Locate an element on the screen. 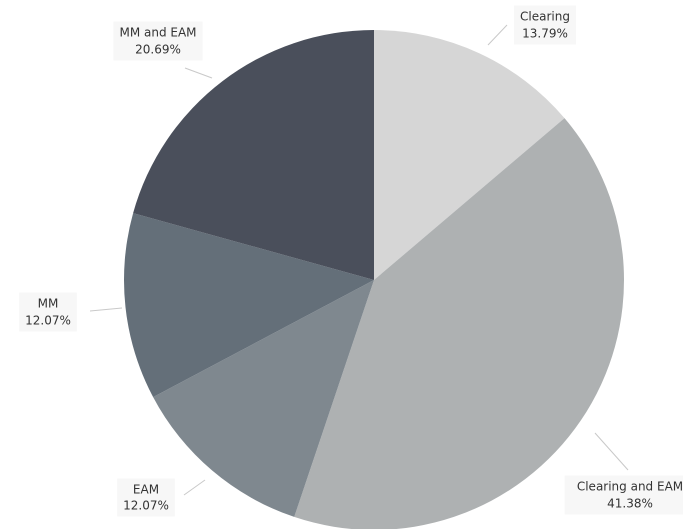  leader-line-mm-and-eam is located at coordinates (198, 73).